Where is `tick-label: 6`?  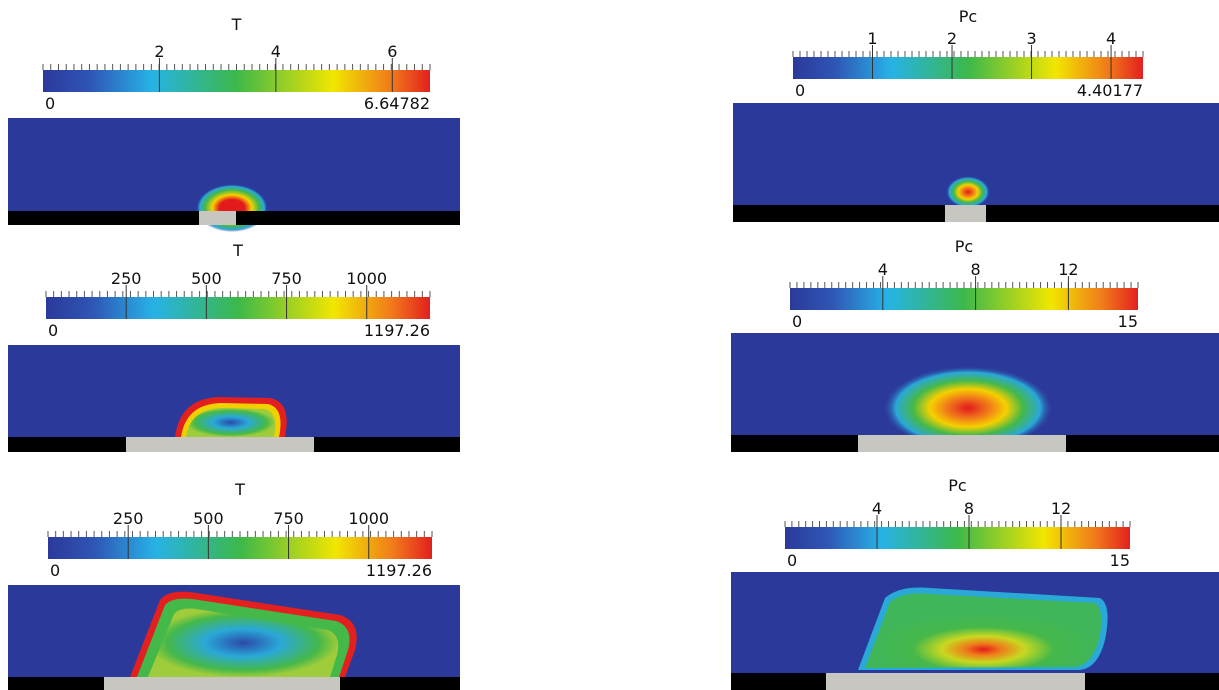
tick-label: 6 is located at coordinates (392, 51).